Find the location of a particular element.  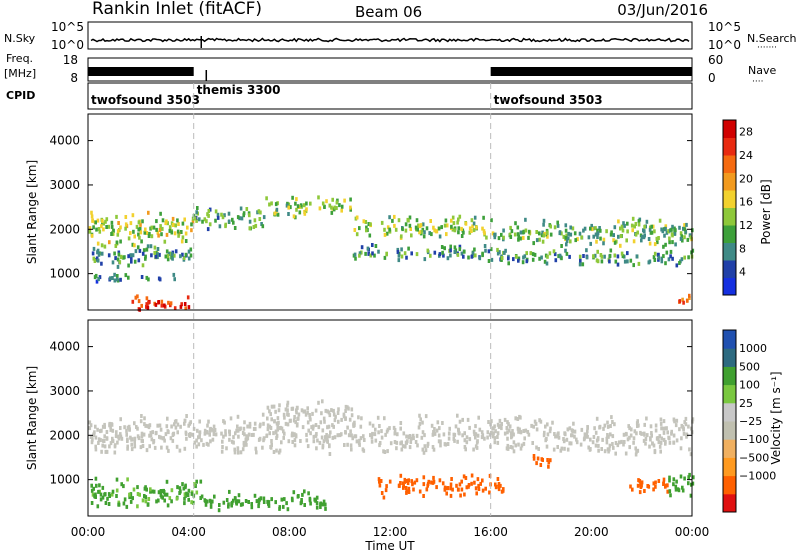

colorbar-tick-label: 20 is located at coordinates (746, 178).